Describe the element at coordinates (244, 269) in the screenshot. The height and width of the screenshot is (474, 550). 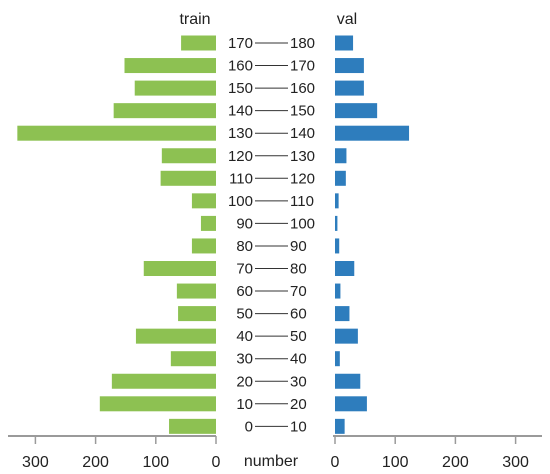
I see `category-low-label: 70` at that location.